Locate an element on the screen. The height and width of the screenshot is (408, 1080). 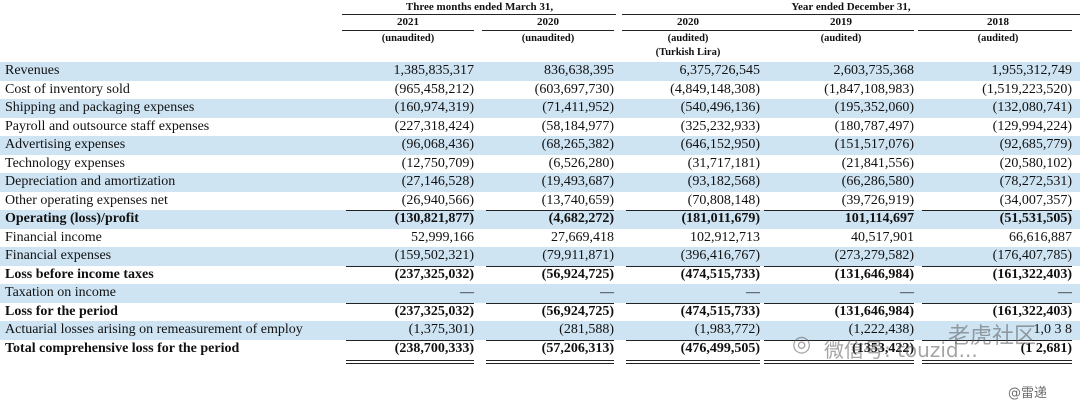
column-note-3: (audited) is located at coordinates (841, 38).